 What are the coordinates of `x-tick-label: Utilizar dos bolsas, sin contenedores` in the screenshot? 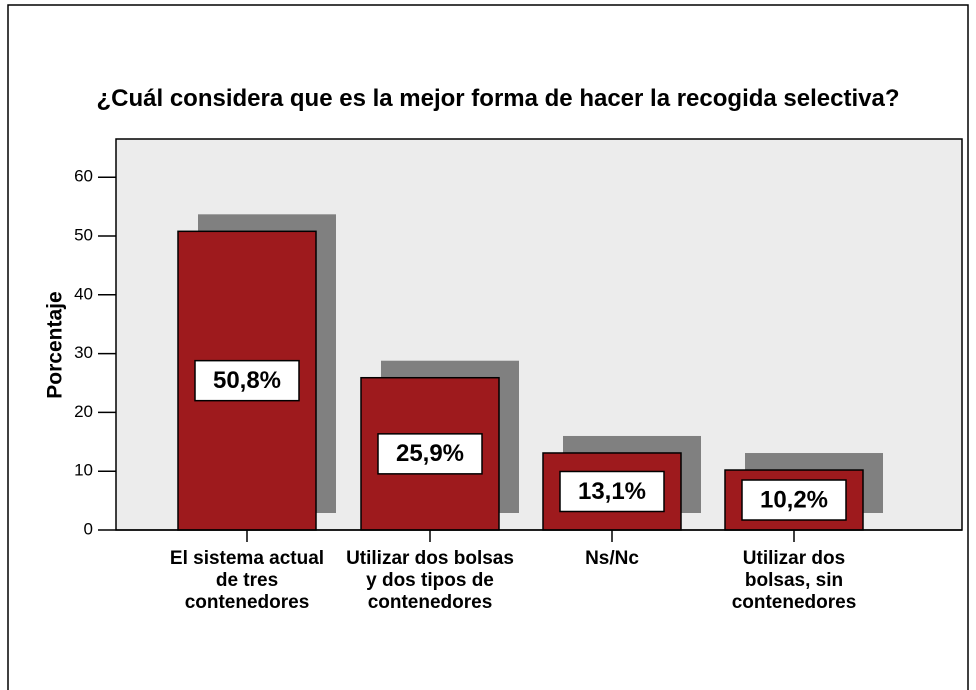 It's located at (794, 580).